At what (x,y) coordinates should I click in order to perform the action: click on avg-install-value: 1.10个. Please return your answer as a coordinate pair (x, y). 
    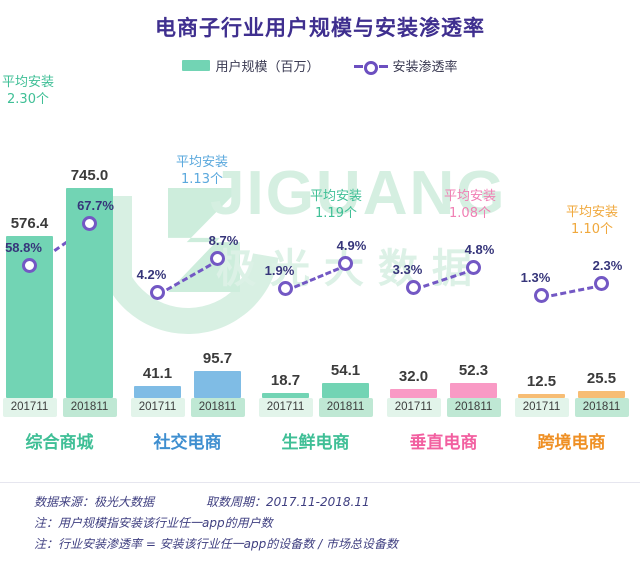
    Looking at the image, I should click on (592, 229).